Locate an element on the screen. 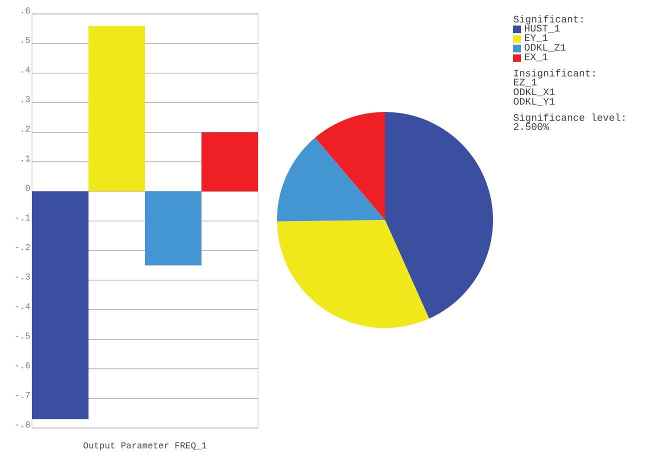 This screenshot has height=461, width=650. legend-label: ODKL_Z1 is located at coordinates (545, 48).